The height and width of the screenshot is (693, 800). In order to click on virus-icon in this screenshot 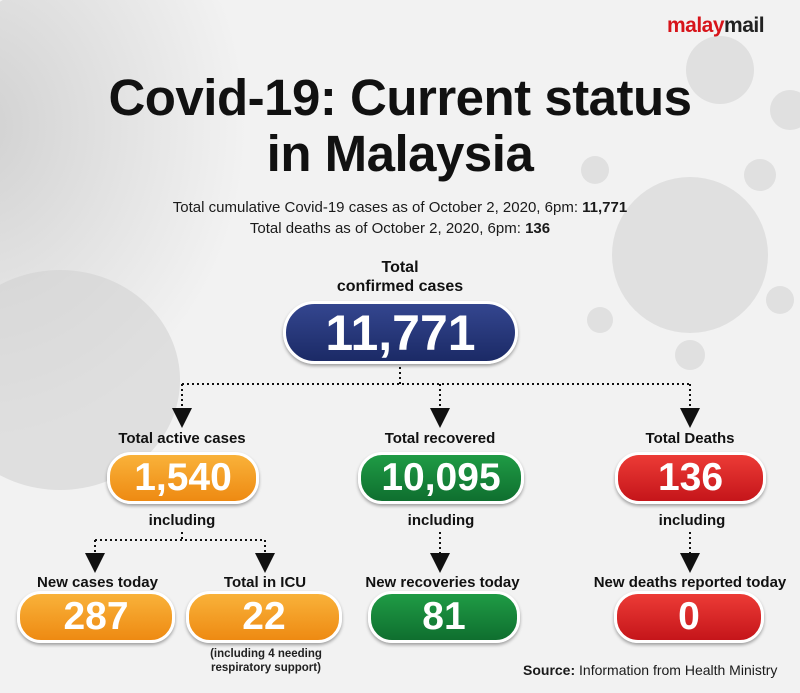, I will do `click(690, 203)`.